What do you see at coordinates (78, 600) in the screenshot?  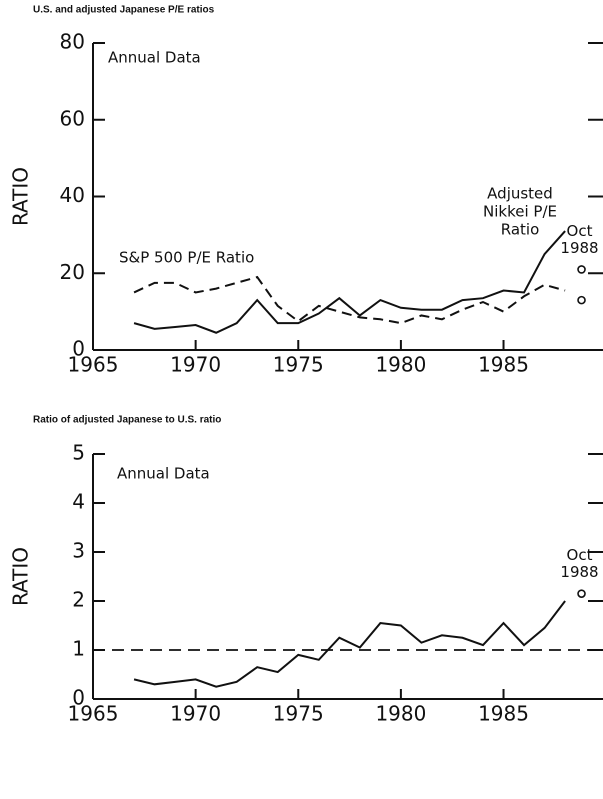 I see `y-tick-label: 2` at bounding box center [78, 600].